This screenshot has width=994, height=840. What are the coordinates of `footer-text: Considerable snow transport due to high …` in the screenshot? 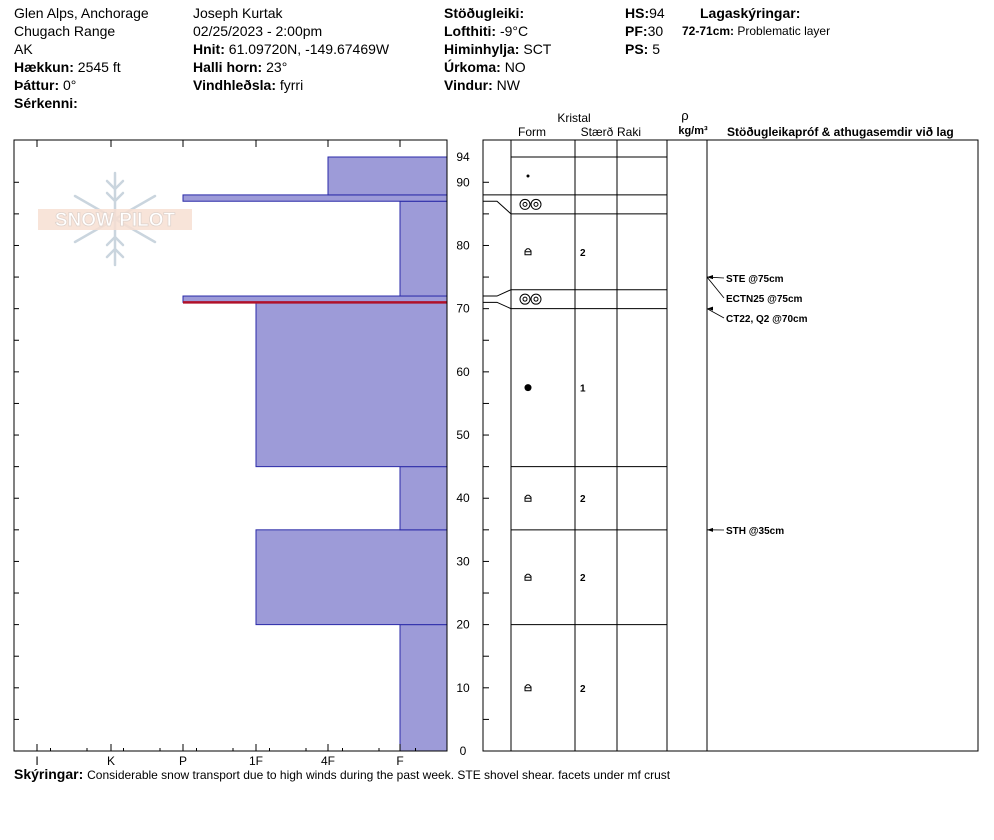 It's located at (379, 775).